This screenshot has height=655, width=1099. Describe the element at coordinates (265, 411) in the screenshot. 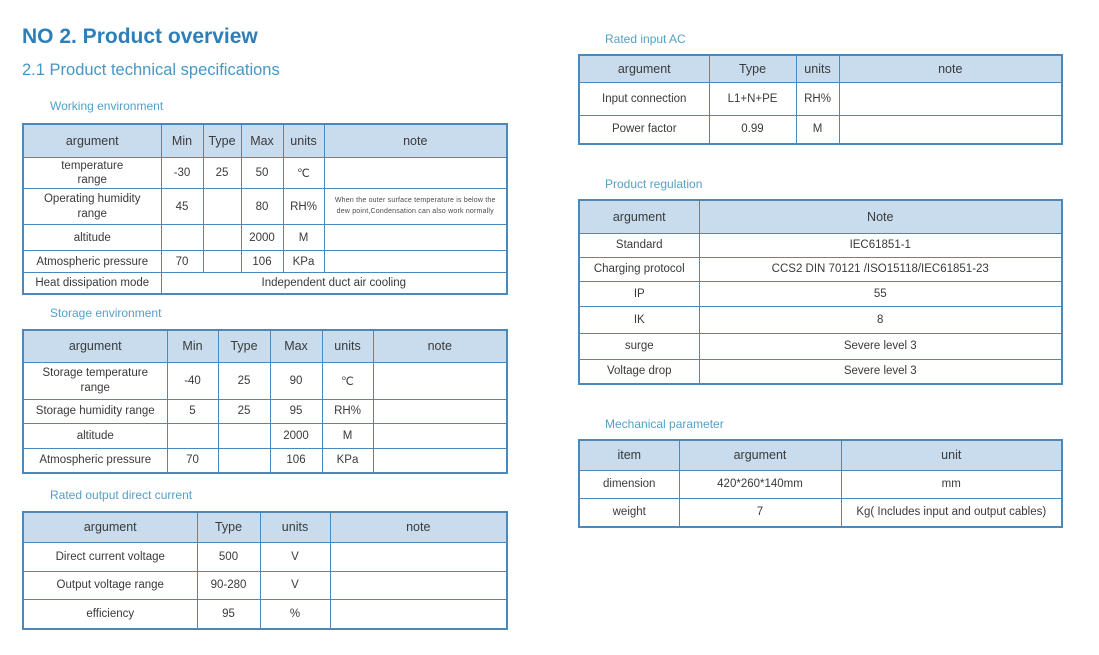

I see `table-row: Storage humidity range 5 25 95 RH%` at that location.